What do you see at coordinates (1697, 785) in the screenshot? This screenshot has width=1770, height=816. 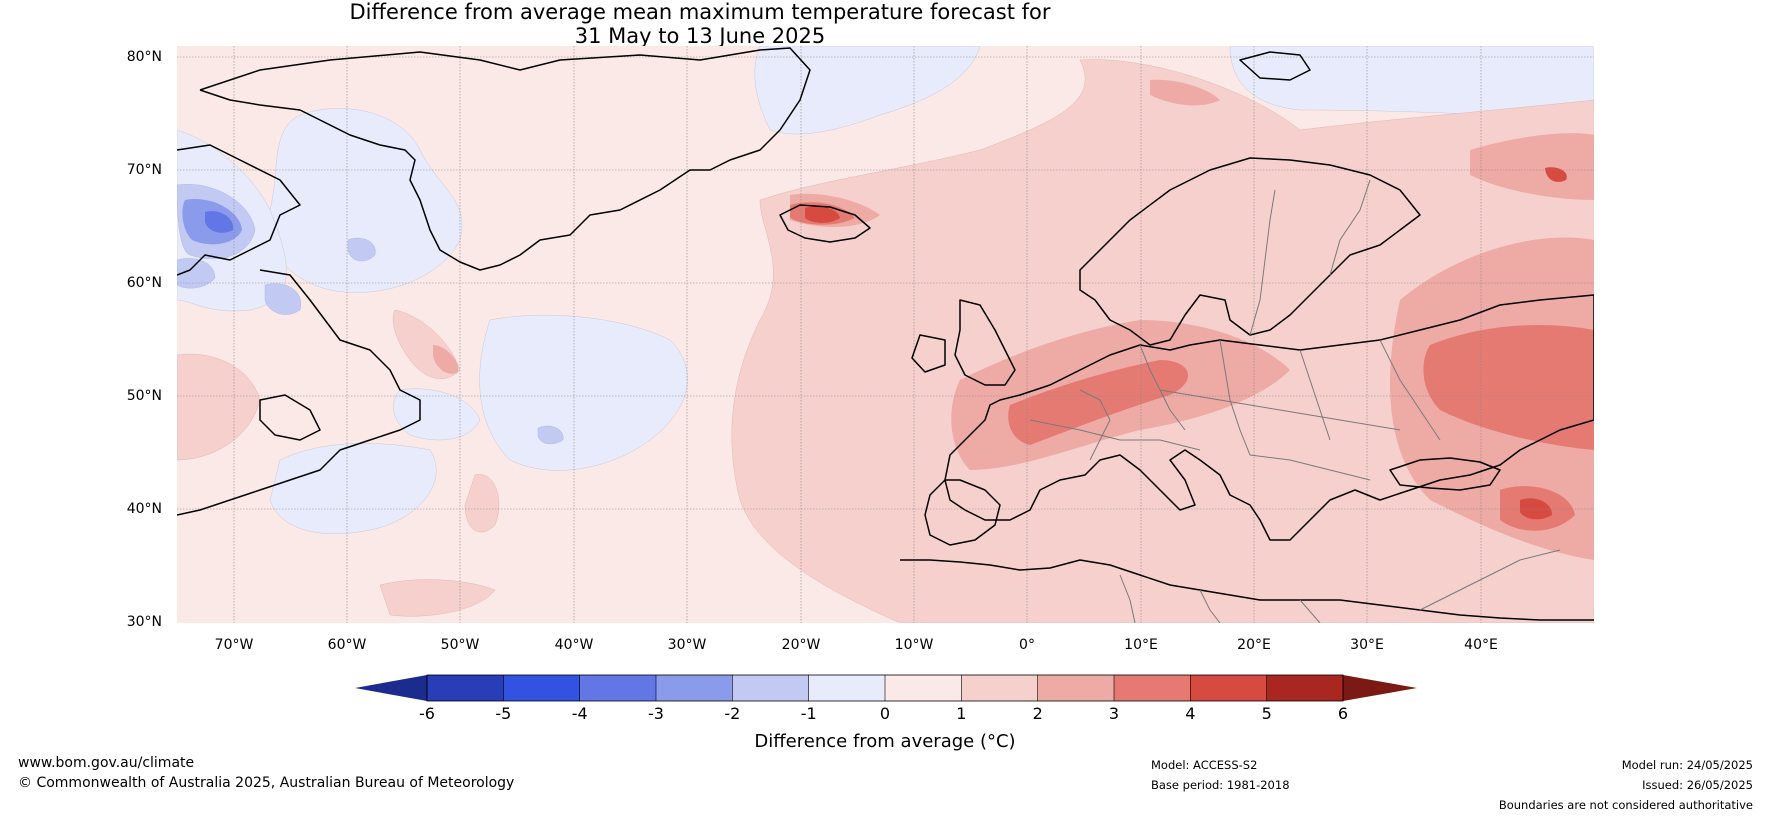 I see `footer-issued: Issued: 26/05/2025` at bounding box center [1697, 785].